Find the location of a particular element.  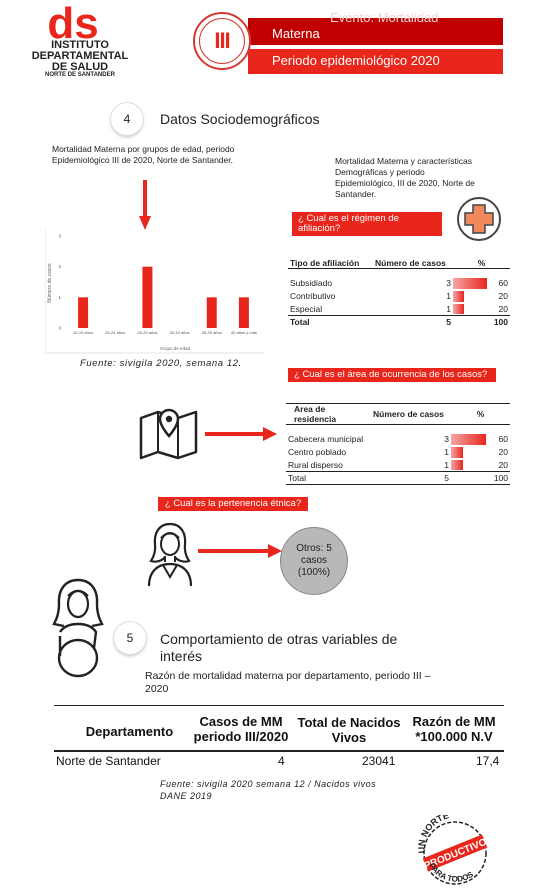

institute-logo-icon: ds is located at coordinates (72, 22).